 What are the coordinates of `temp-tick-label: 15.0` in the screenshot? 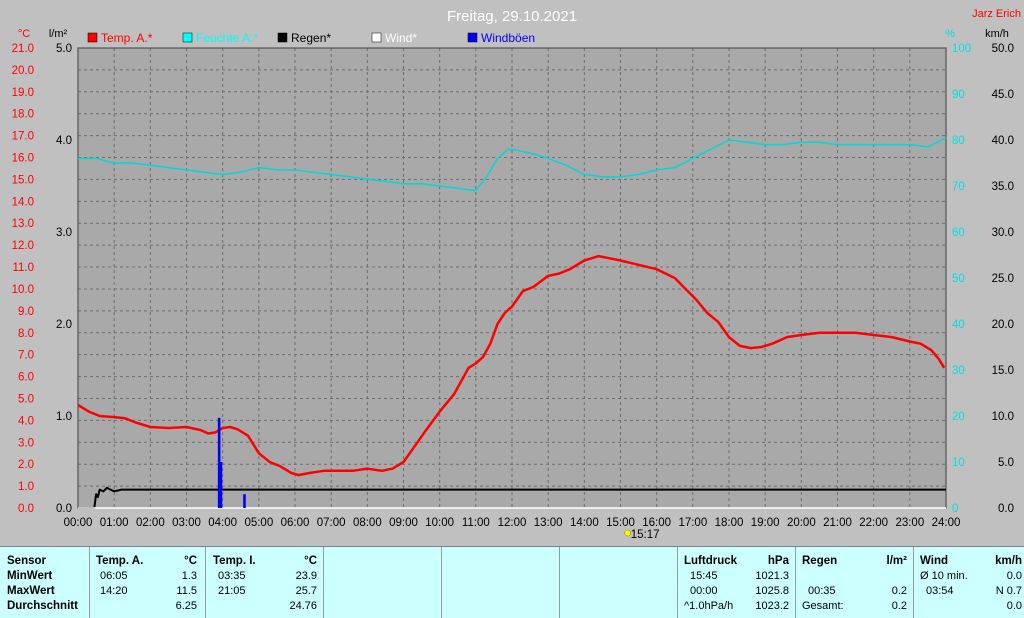 It's located at (23, 180).